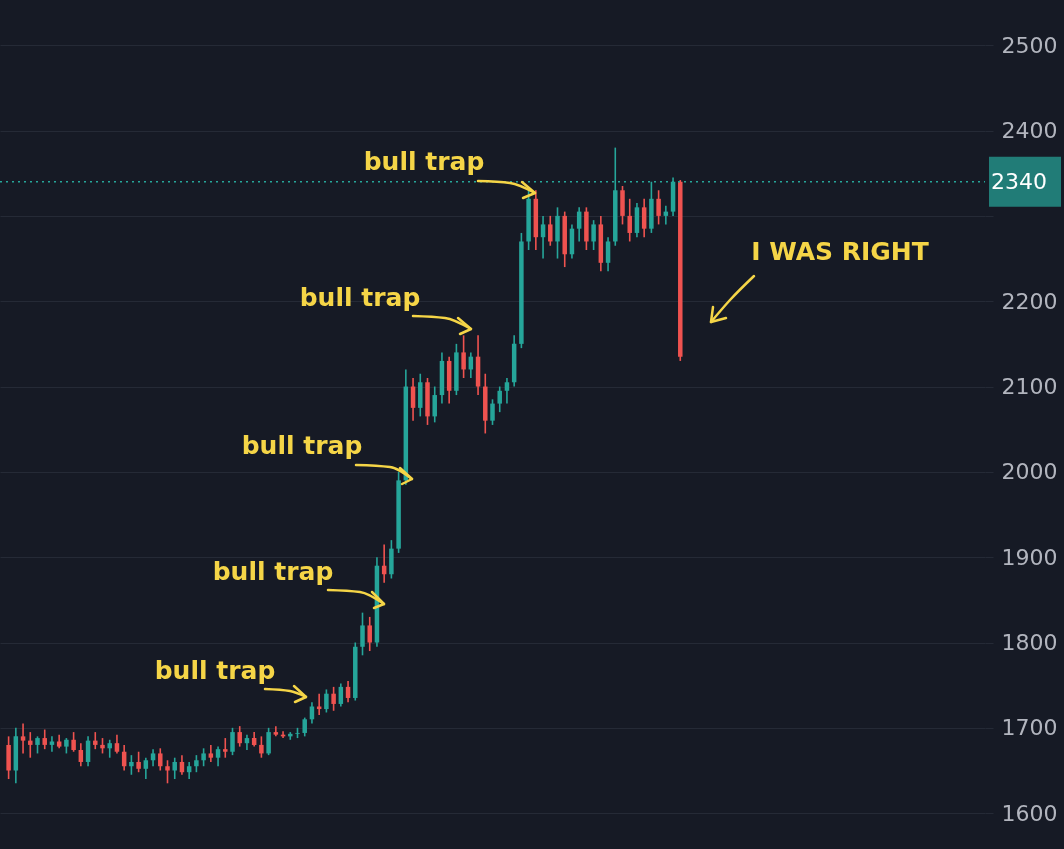 The width and height of the screenshot is (1064, 849). Describe the element at coordinates (840, 251) in the screenshot. I see `annotation: I WAS RIGHT` at that location.